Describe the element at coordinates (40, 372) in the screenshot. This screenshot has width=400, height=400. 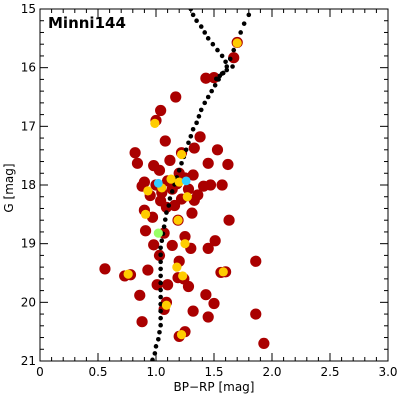
I see `x-tick-label: 0` at that location.